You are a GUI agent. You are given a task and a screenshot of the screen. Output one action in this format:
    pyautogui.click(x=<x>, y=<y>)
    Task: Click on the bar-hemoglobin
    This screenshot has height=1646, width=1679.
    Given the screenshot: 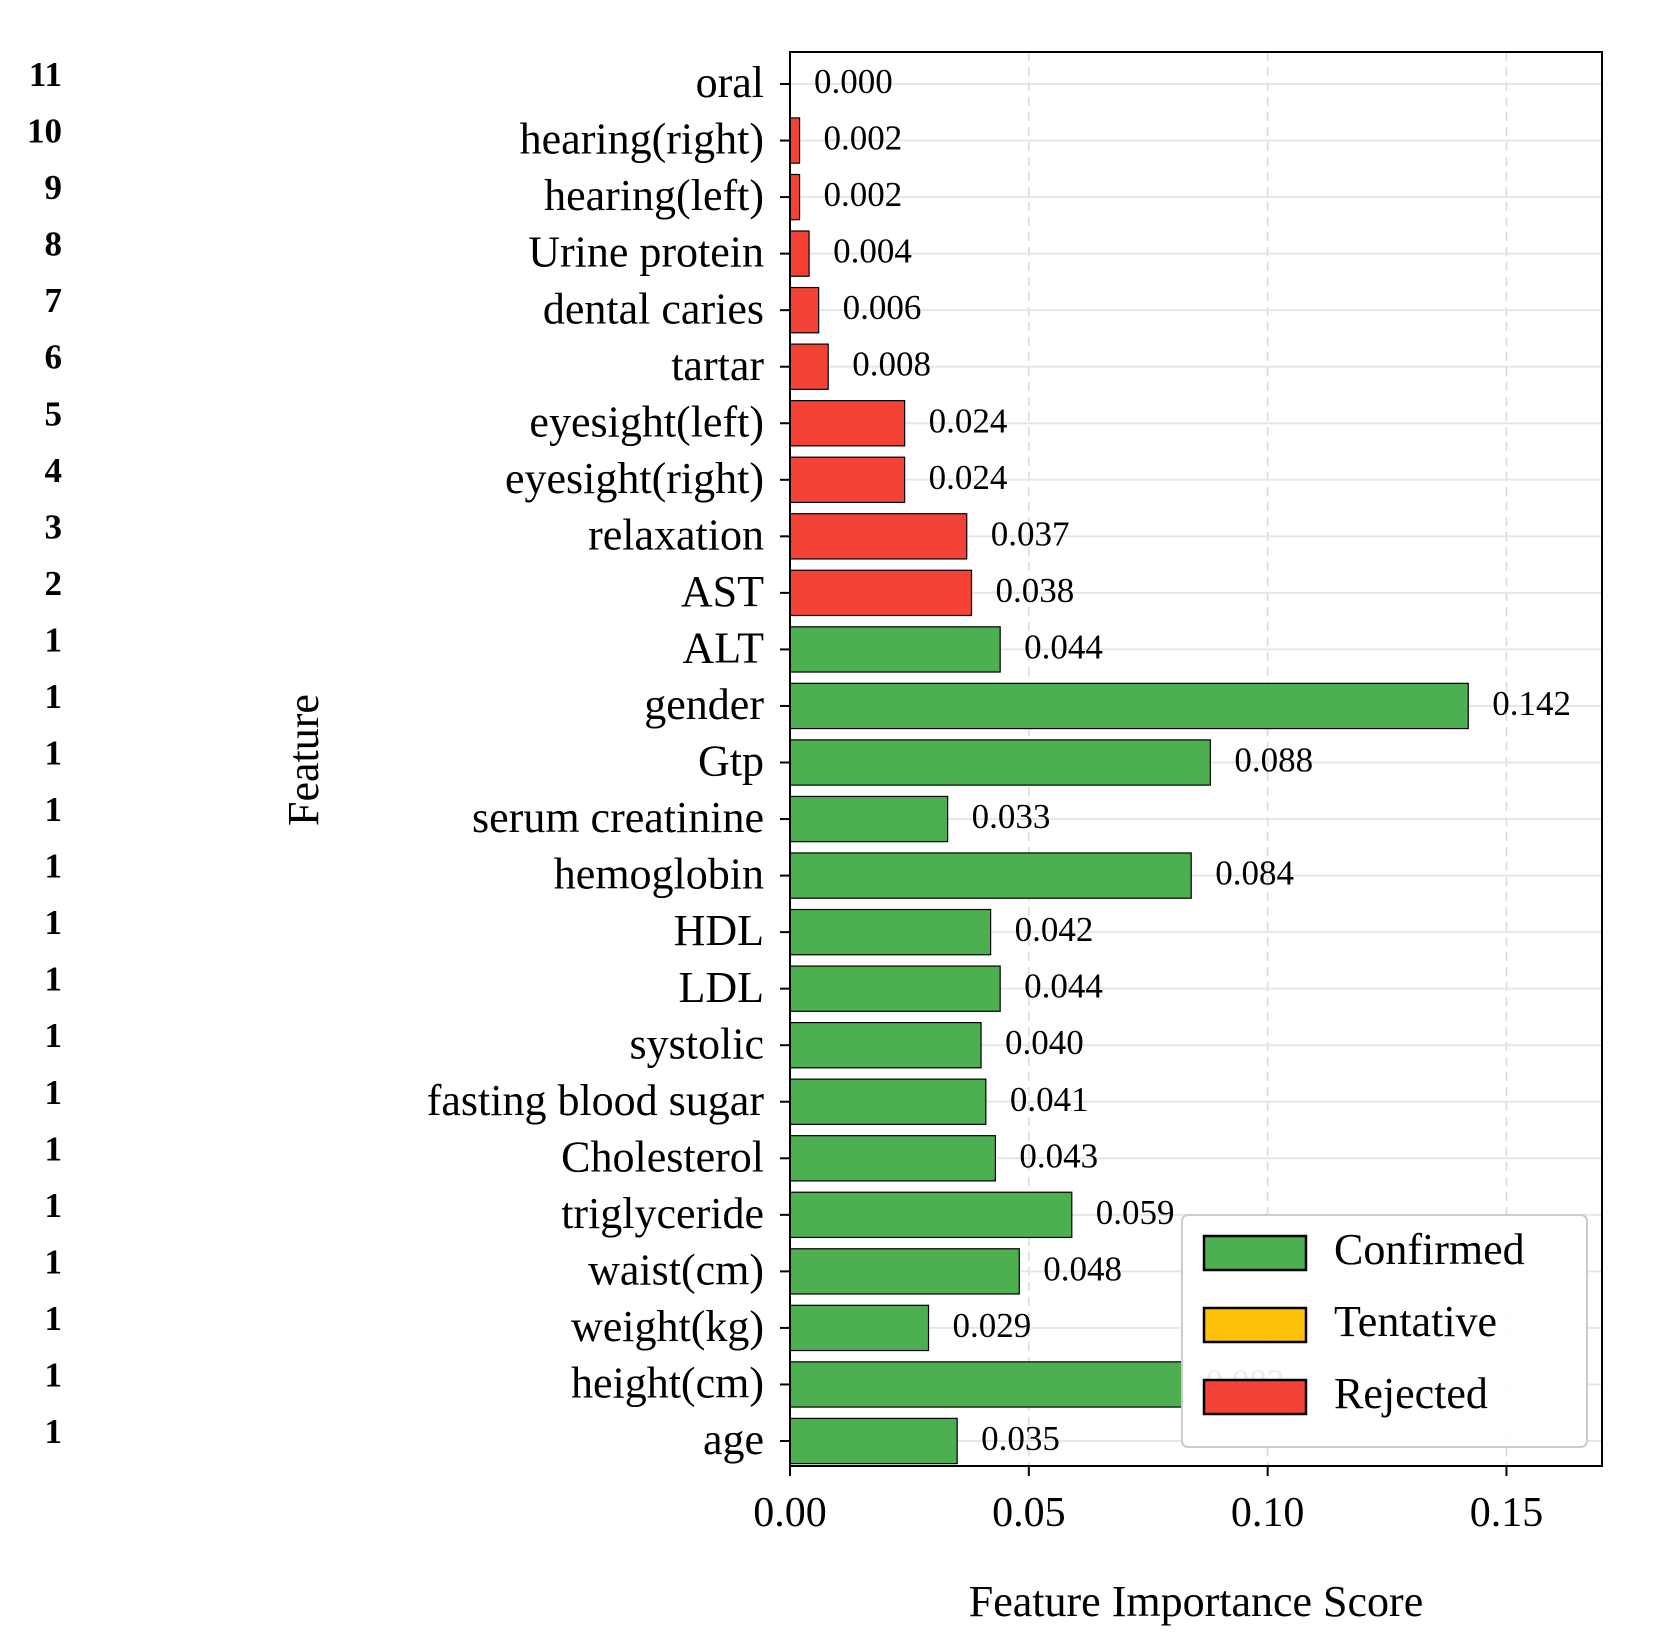 What is the action you would take?
    pyautogui.click(x=990, y=875)
    